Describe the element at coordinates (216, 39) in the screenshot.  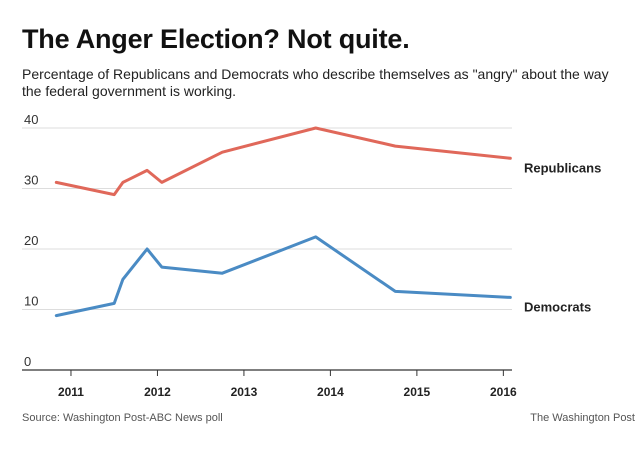
I see `chart-title: The Anger Election? Not quite.` at that location.